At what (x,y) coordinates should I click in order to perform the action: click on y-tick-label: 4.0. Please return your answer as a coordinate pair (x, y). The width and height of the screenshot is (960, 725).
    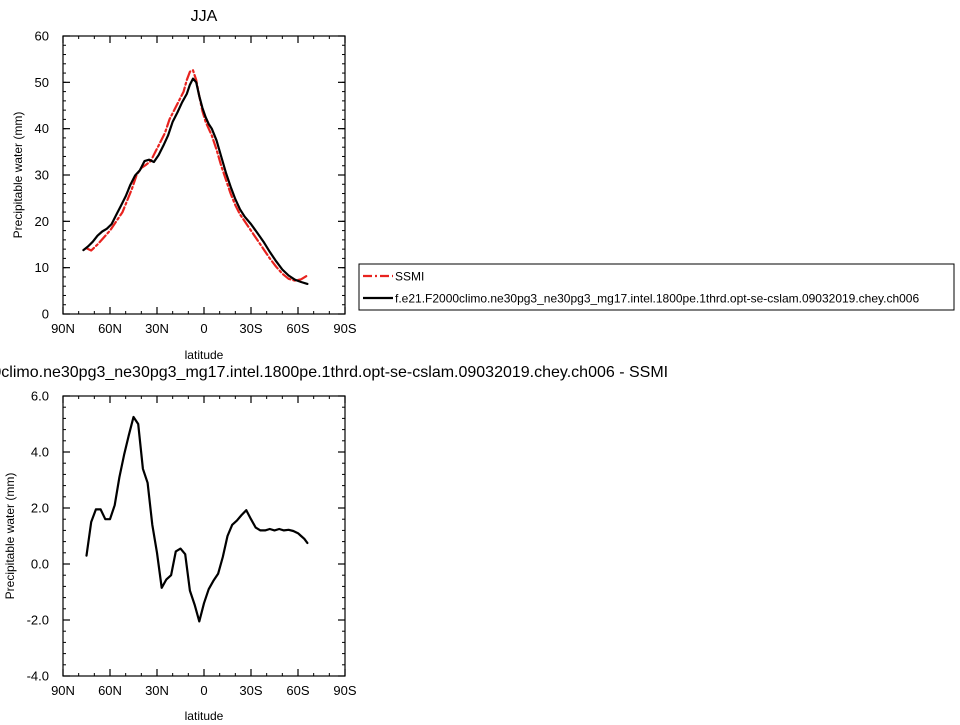
    Looking at the image, I should click on (40, 452).